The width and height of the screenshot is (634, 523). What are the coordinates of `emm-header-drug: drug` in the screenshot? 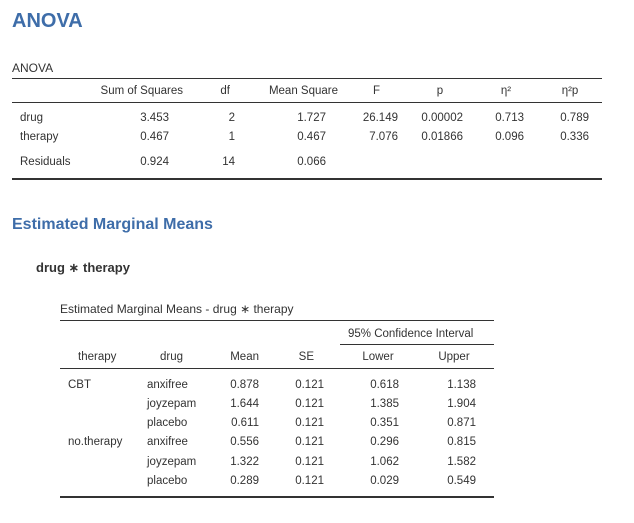 It's located at (172, 357).